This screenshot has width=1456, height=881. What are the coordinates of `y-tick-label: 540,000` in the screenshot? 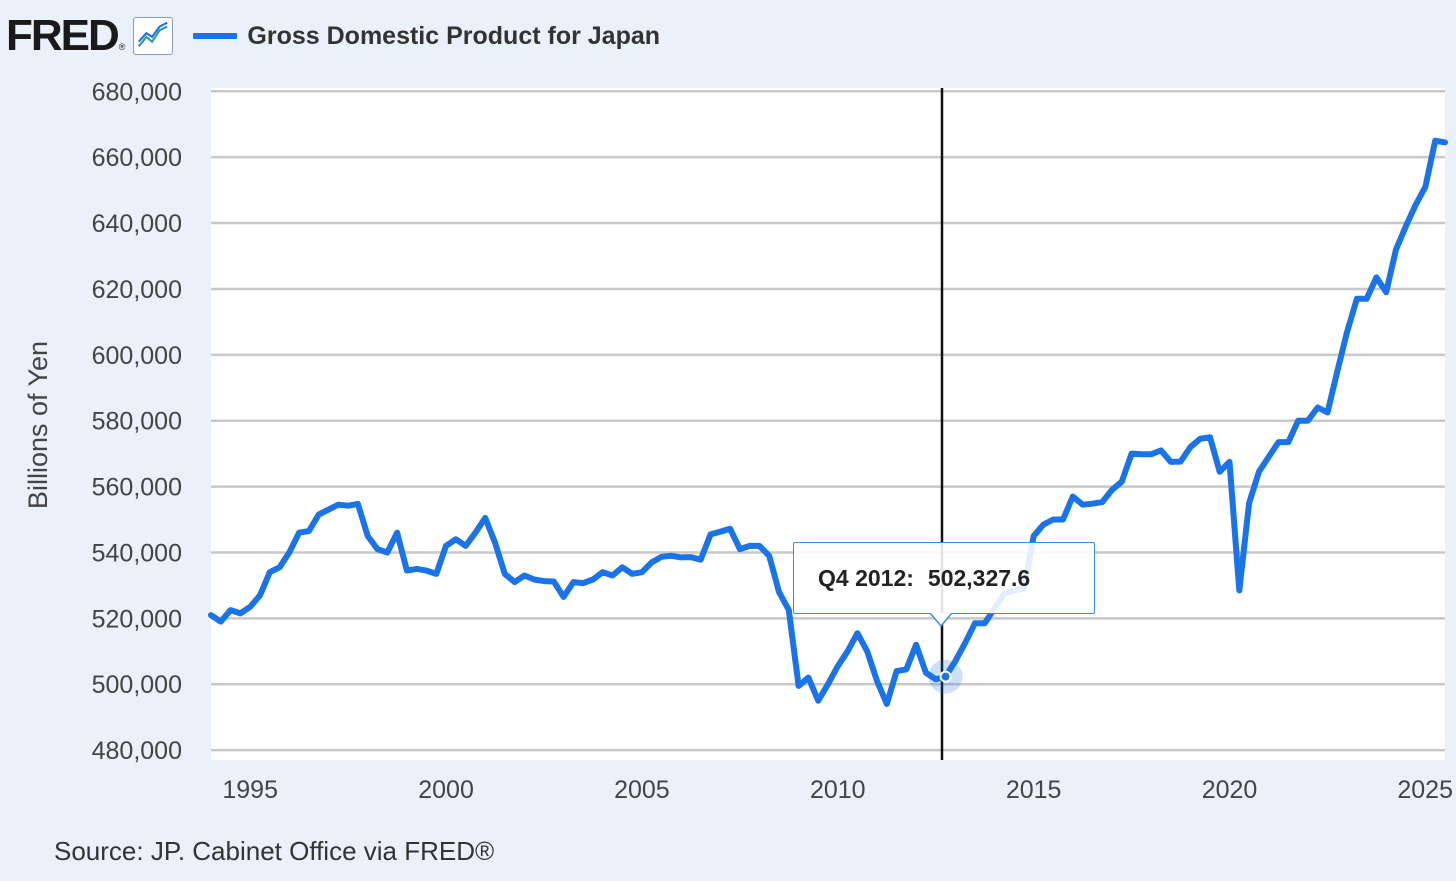 It's located at (137, 553).